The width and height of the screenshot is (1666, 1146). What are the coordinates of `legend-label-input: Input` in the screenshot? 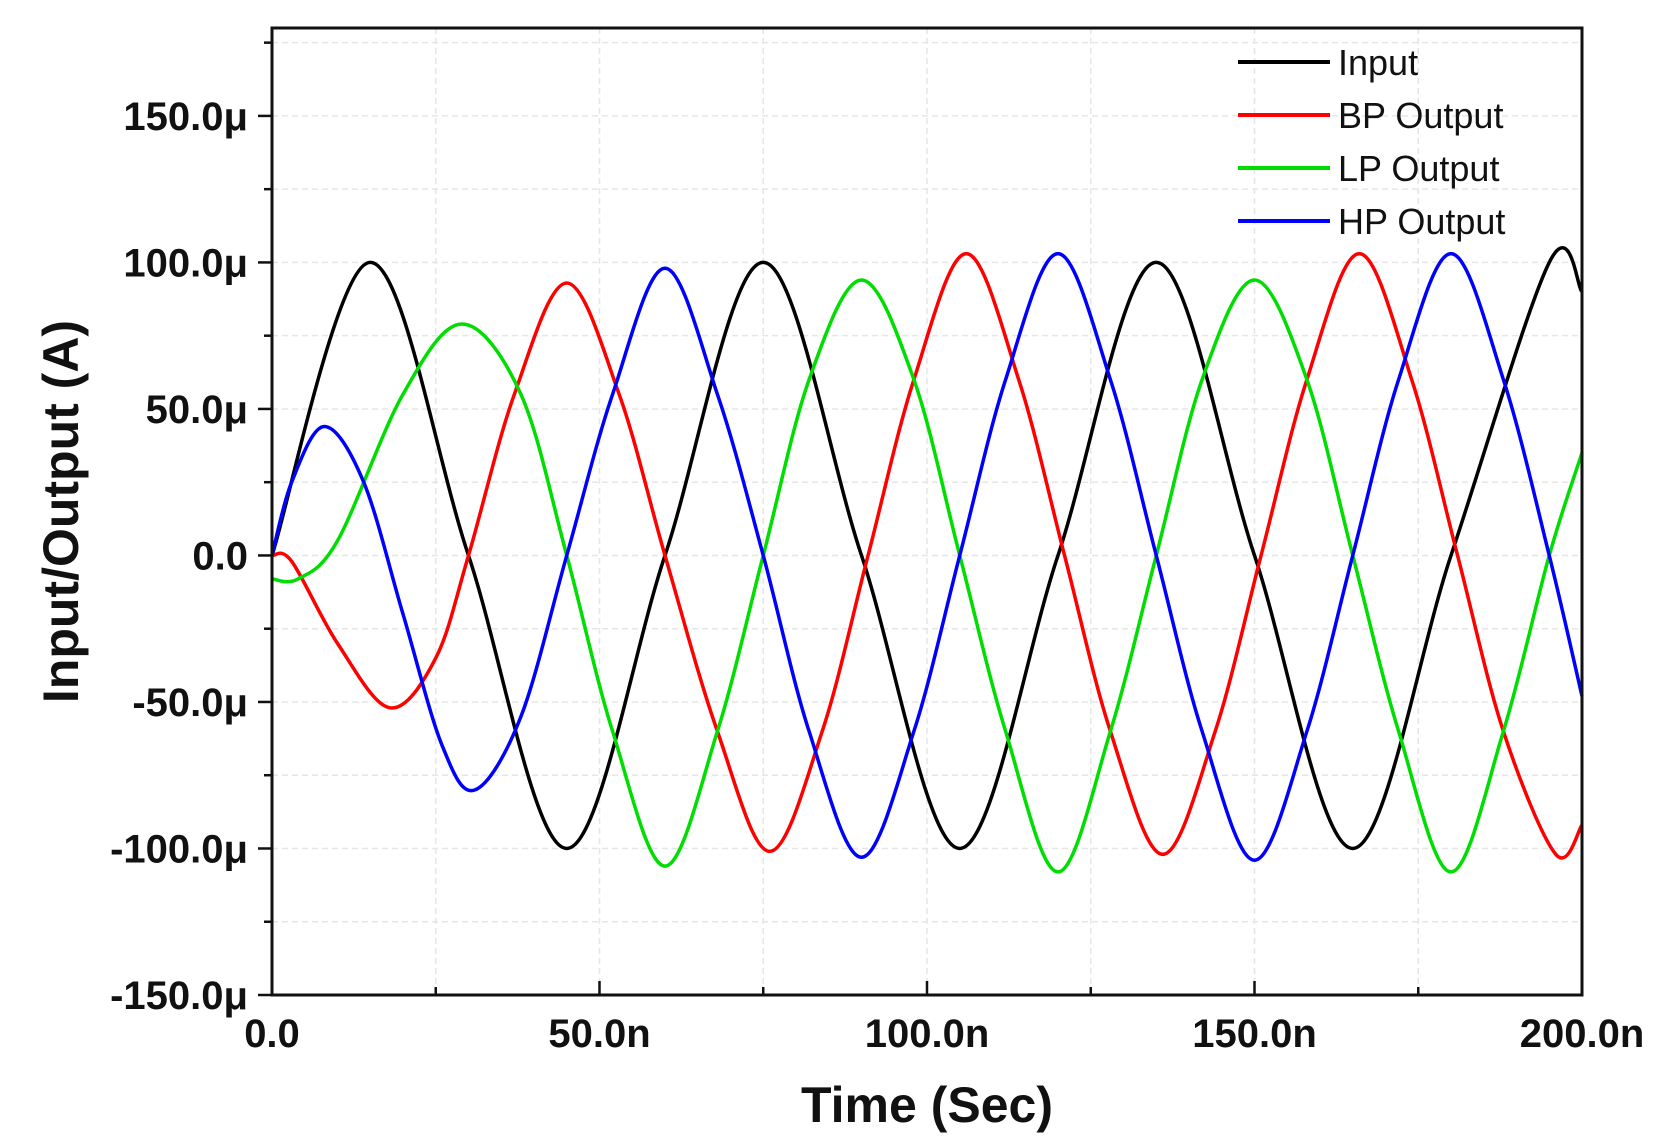 It's located at (1378, 62).